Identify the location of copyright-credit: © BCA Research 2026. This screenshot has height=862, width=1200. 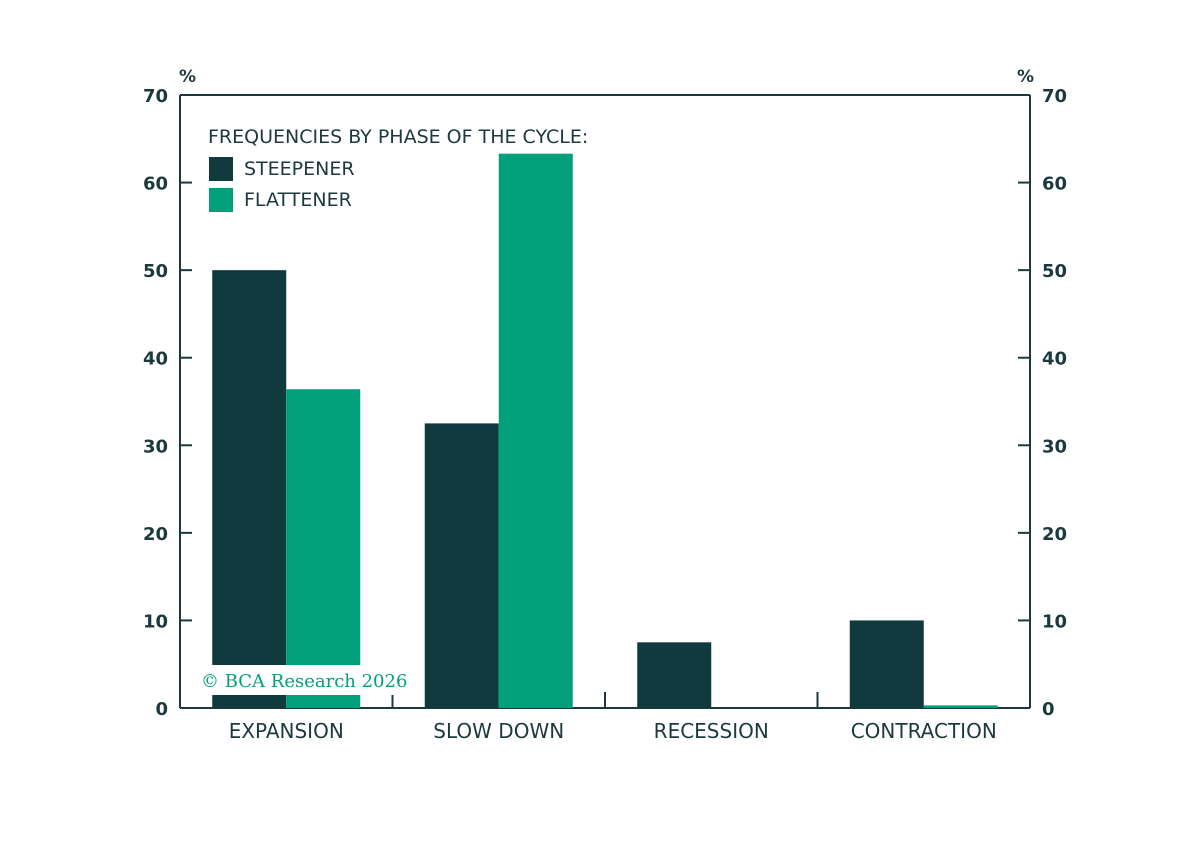
(304, 681).